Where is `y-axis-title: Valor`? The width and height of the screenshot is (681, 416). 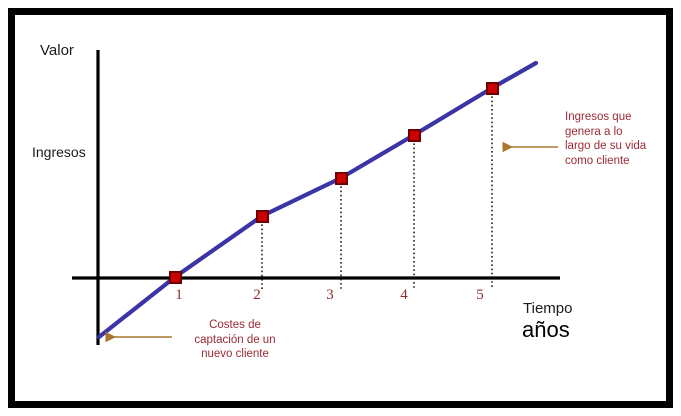
y-axis-title: Valor is located at coordinates (57, 50).